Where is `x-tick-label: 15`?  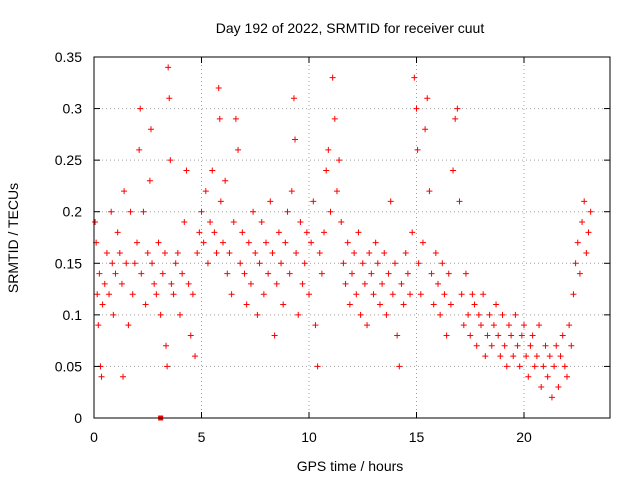
x-tick-label: 15 is located at coordinates (417, 437).